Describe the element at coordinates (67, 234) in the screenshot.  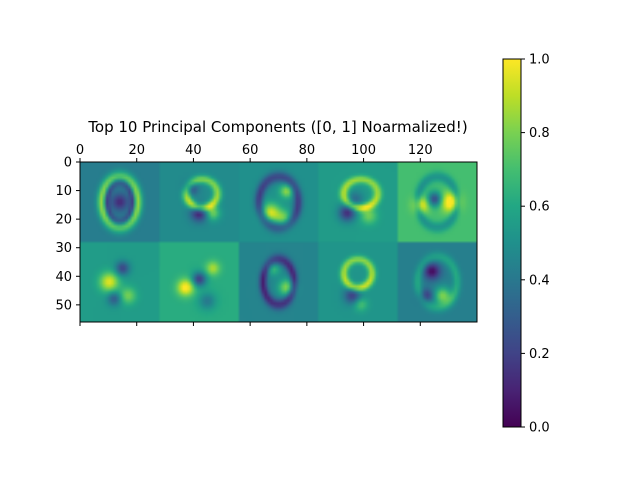
I see `y-axis-ticks: 0 10 20 30 40 50` at that location.